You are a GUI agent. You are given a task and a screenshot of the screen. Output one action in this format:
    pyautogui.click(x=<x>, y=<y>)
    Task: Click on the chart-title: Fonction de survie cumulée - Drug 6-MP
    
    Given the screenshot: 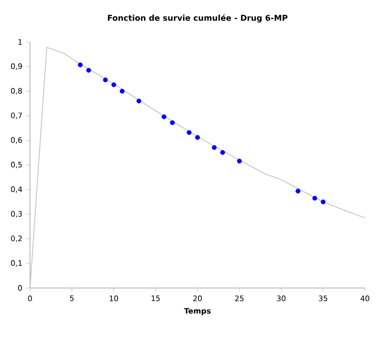 What is the action you would take?
    pyautogui.click(x=198, y=18)
    